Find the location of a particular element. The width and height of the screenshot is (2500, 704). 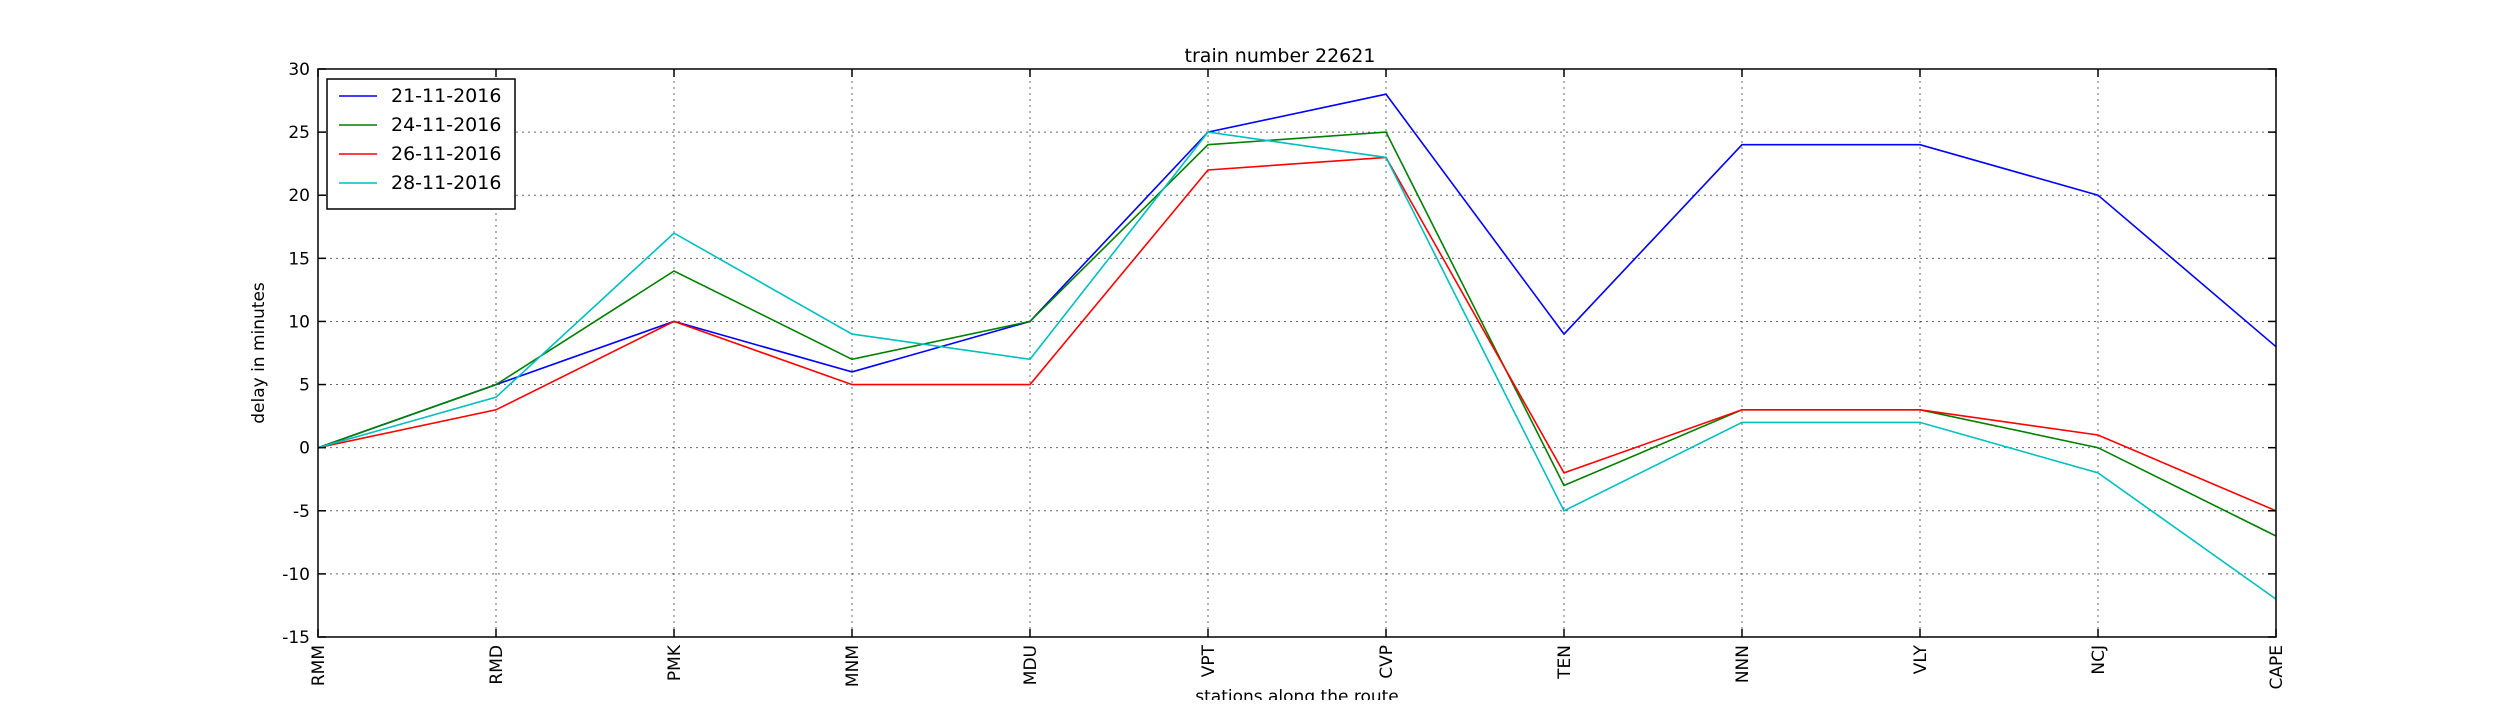

x-tick-label: PMK is located at coordinates (675, 662).